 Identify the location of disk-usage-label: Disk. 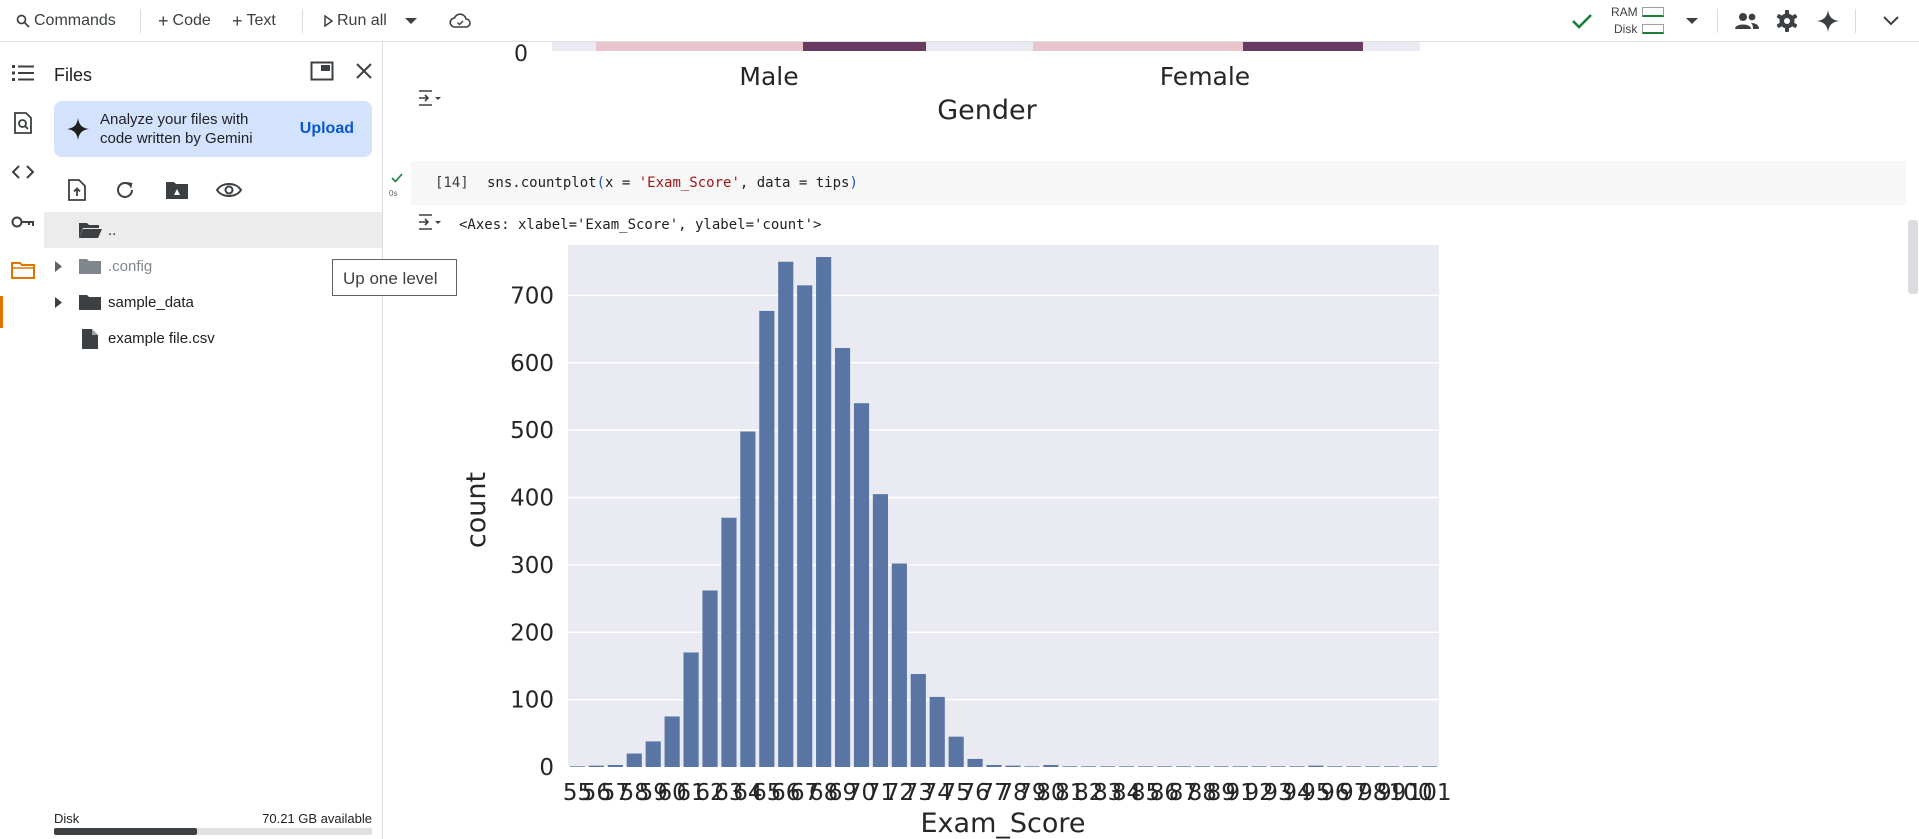
(67, 818).